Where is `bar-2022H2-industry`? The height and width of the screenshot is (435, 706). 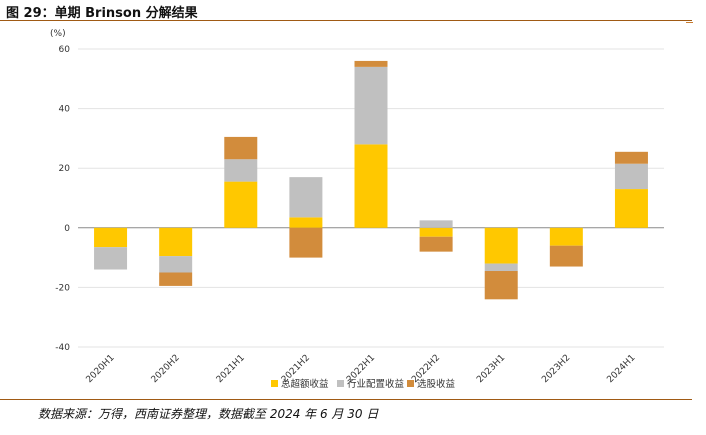
bar-2022H2-industry is located at coordinates (436, 224).